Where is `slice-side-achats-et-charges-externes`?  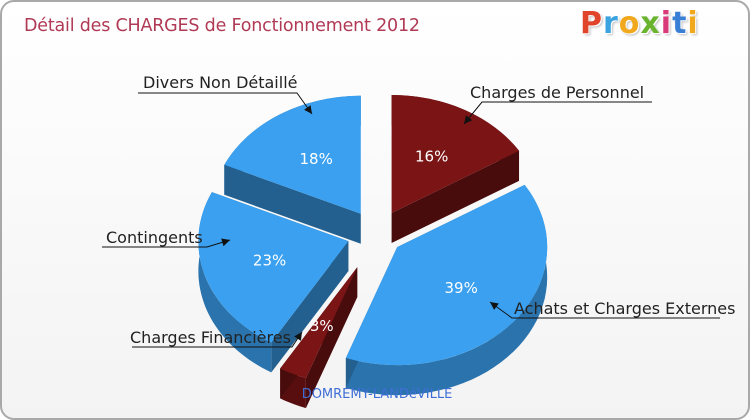
slice-side-achats-et-charges-externes is located at coordinates (446, 290).